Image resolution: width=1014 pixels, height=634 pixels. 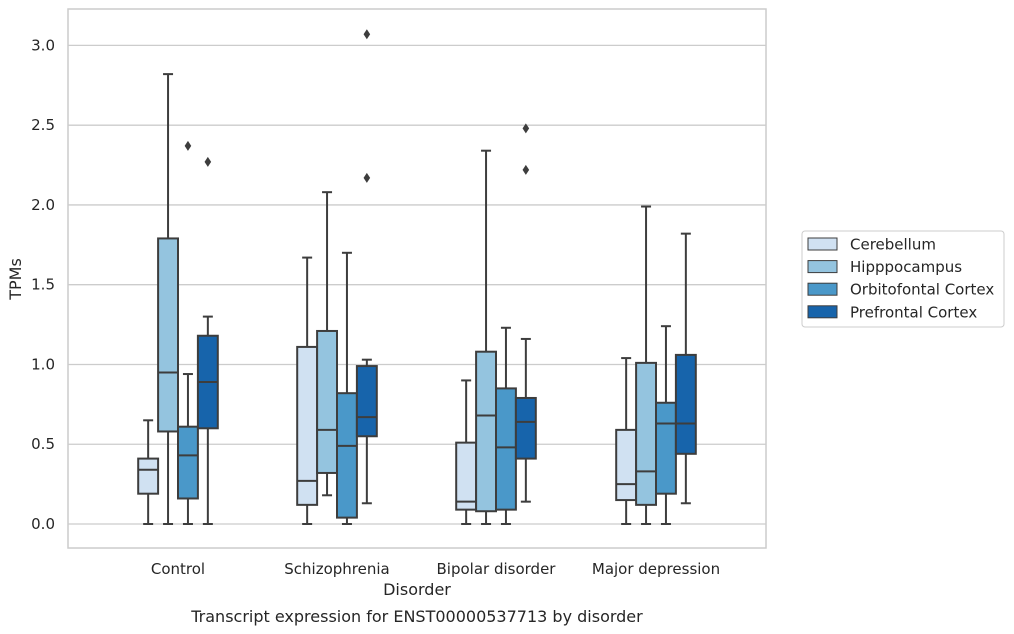 What do you see at coordinates (913, 312) in the screenshot?
I see `legend-label: Prefrontal Cortex` at bounding box center [913, 312].